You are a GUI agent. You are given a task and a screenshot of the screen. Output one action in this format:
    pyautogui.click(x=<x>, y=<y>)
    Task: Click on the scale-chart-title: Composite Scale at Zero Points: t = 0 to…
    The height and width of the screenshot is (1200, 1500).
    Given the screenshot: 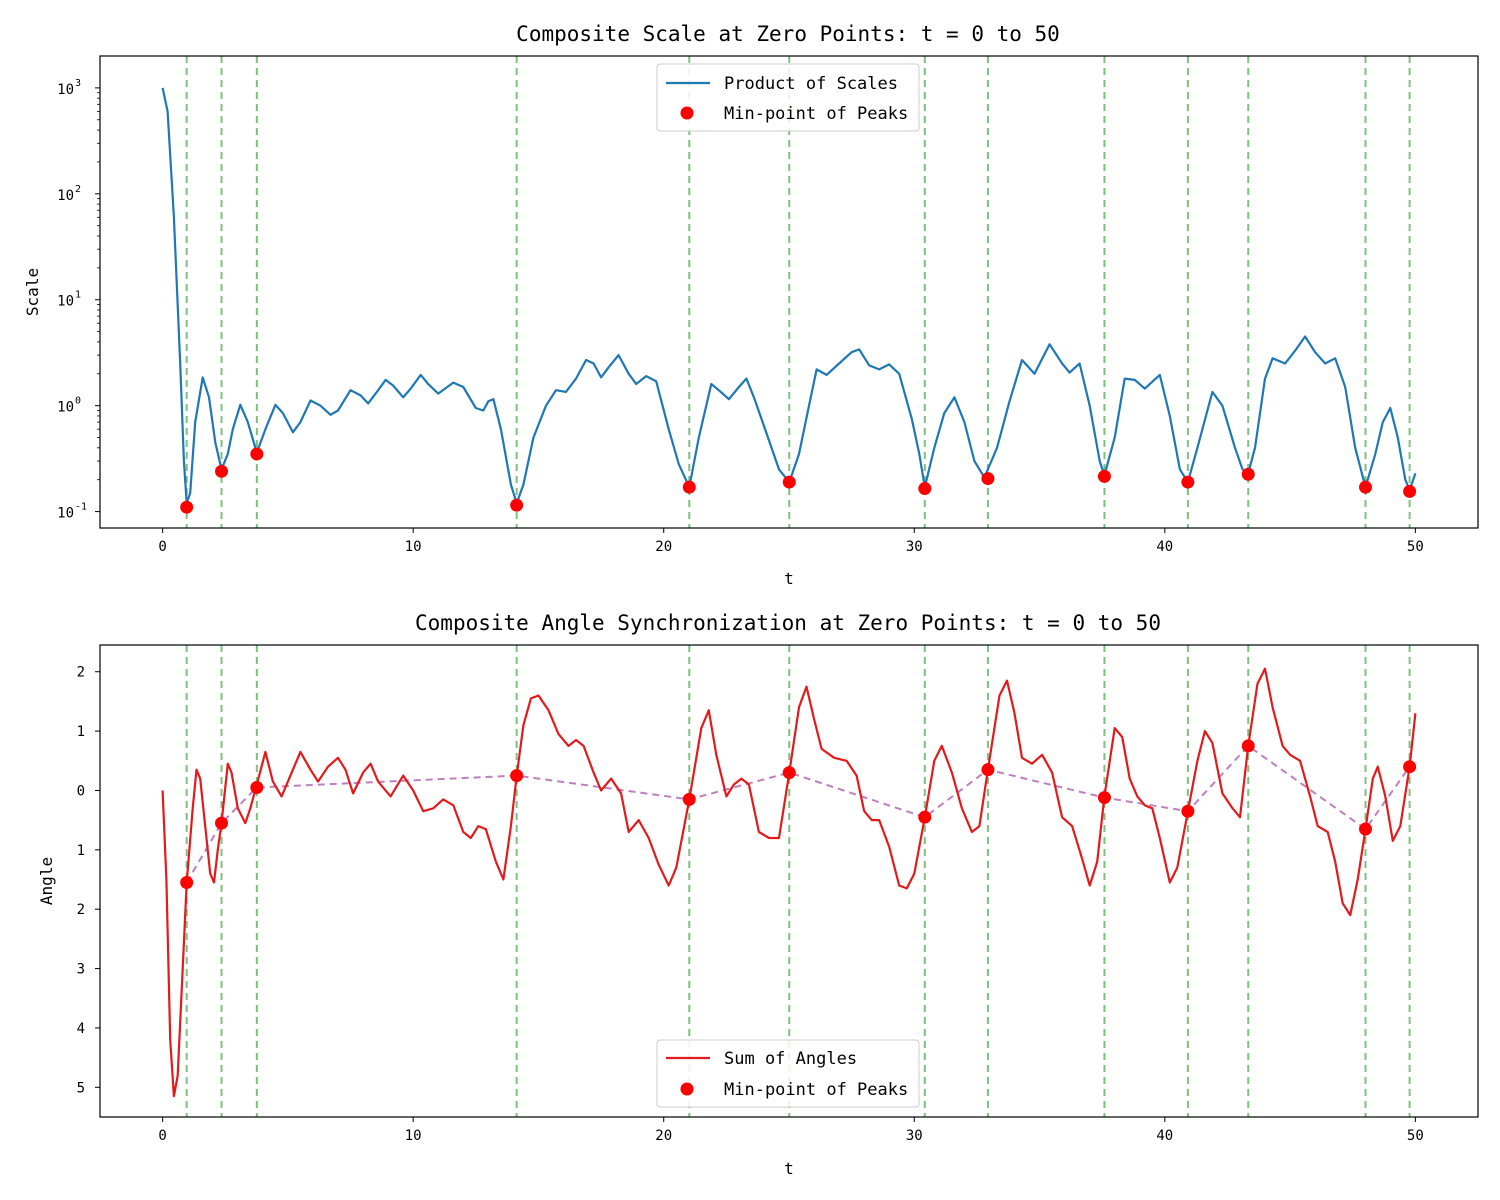 What is the action you would take?
    pyautogui.click(x=788, y=34)
    